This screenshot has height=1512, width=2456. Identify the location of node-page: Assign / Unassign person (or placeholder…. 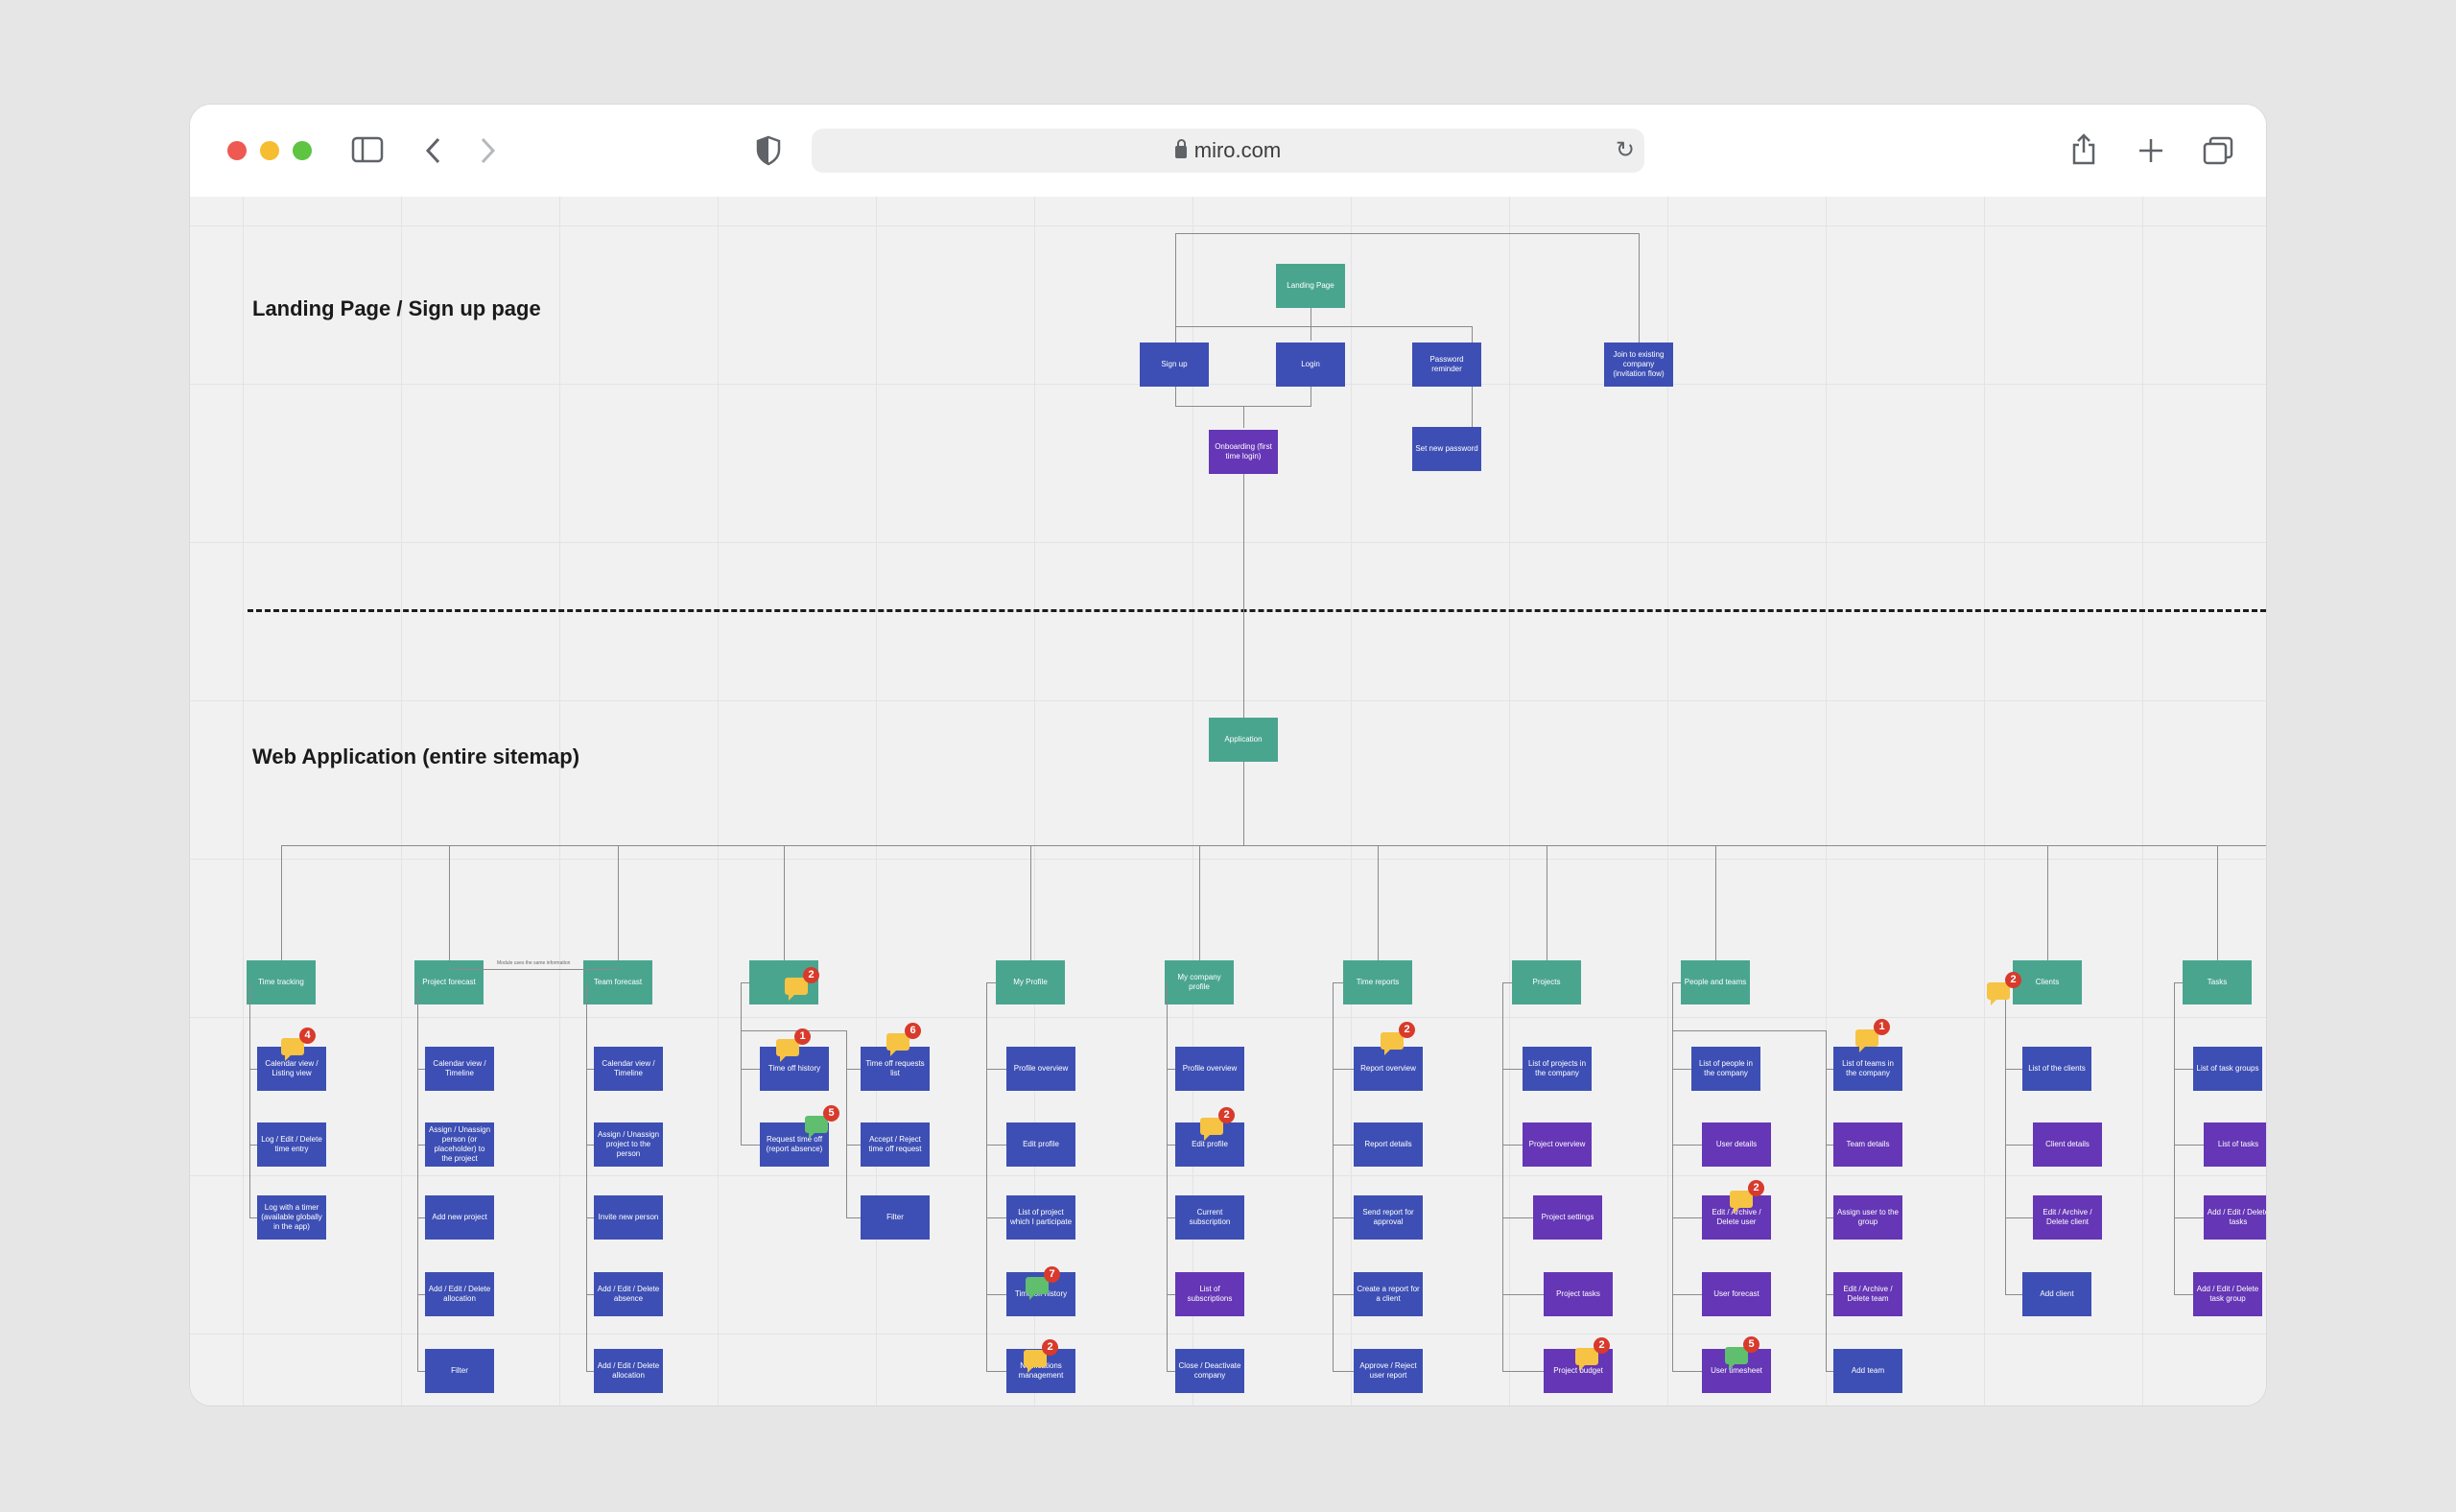
(459, 1144).